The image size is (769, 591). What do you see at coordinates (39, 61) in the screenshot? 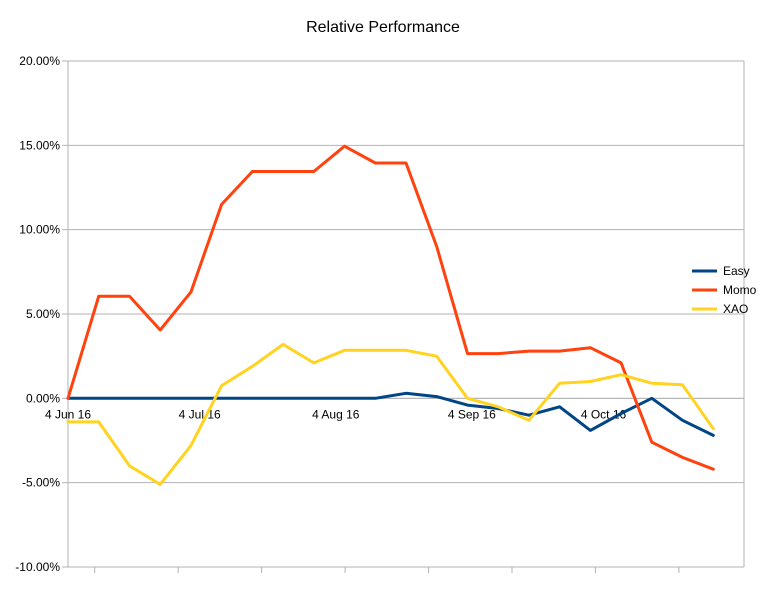
I see `y-tick-label: 20.00%` at bounding box center [39, 61].